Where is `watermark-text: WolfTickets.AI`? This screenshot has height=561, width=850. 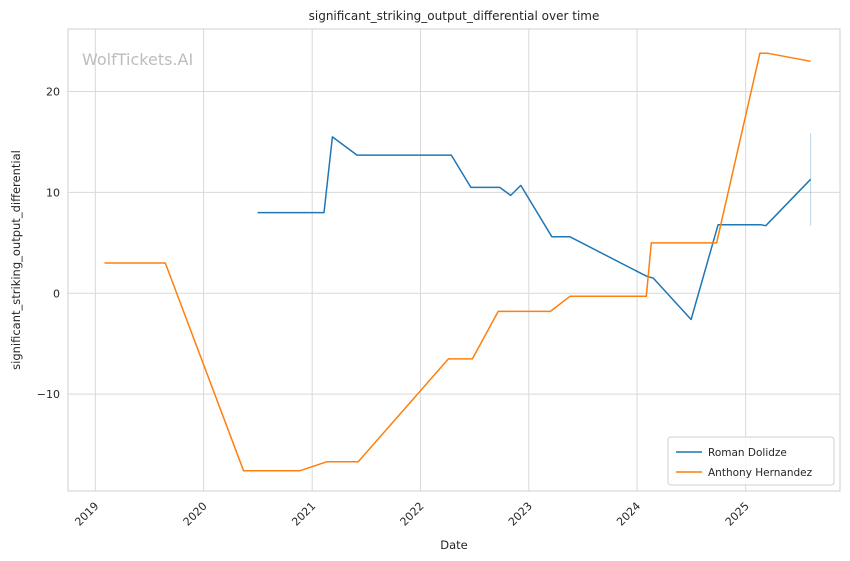 watermark-text: WolfTickets.AI is located at coordinates (137, 59).